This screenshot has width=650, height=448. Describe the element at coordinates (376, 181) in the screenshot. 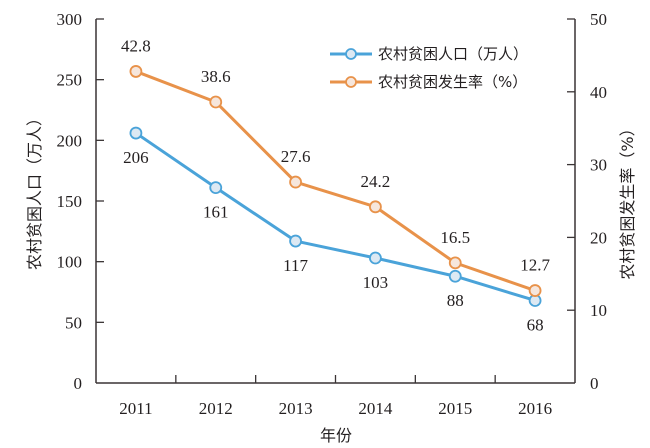

I see `data-label: 24.2` at that location.